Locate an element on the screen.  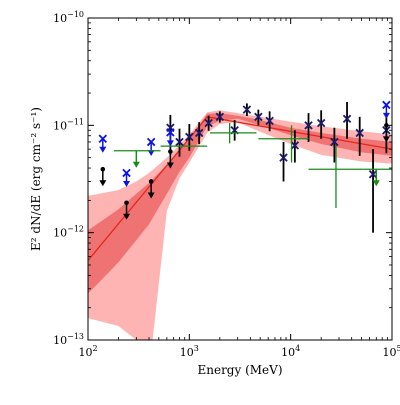
point-s2-0-dot is located at coordinates (103, 169).